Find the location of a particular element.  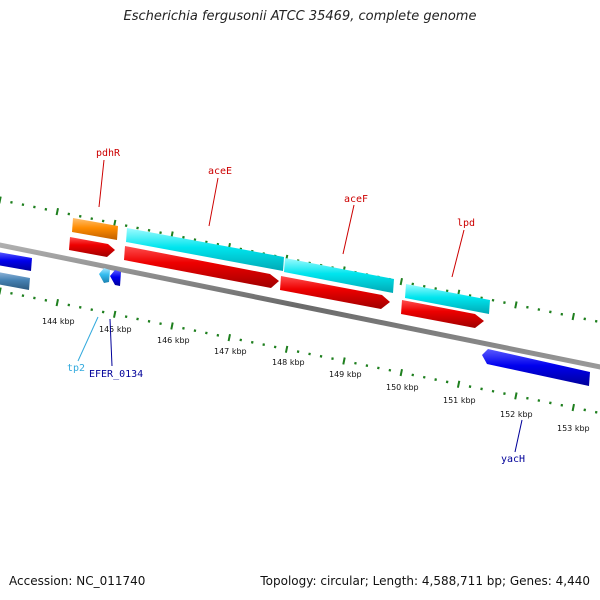

gene-yacH is located at coordinates (536, 367).